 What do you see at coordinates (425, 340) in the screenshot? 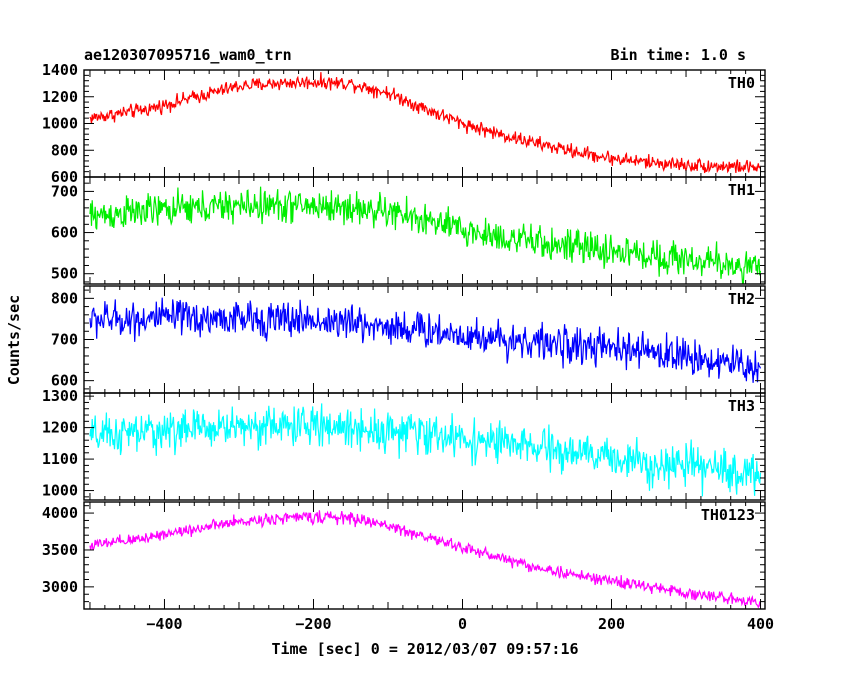
I see `light-curve-series-th2` at bounding box center [425, 340].